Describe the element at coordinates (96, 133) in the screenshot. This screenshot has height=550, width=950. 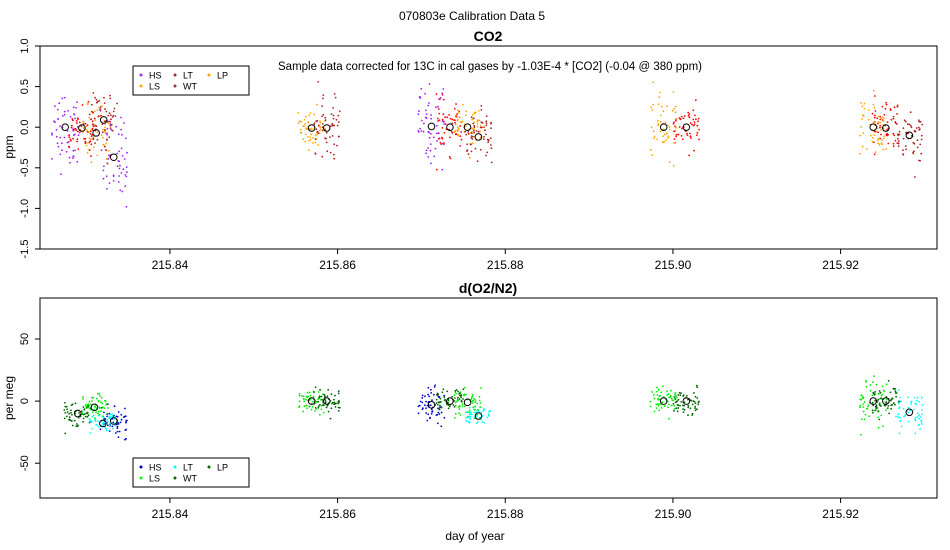
I see `co2-mean-lp` at that location.